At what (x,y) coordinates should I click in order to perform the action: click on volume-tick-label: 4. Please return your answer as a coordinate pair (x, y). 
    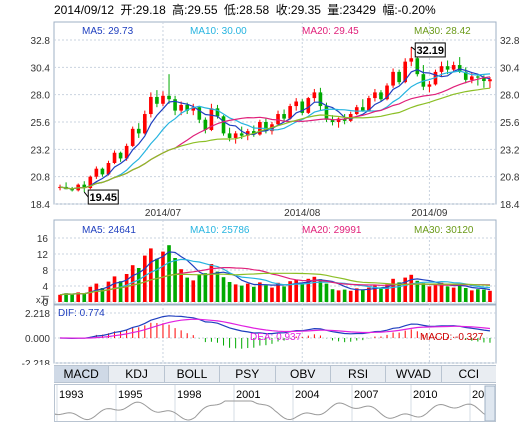
    Looking at the image, I should click on (45, 287).